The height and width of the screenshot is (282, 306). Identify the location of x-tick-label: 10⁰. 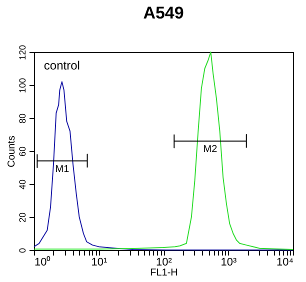
(42, 262).